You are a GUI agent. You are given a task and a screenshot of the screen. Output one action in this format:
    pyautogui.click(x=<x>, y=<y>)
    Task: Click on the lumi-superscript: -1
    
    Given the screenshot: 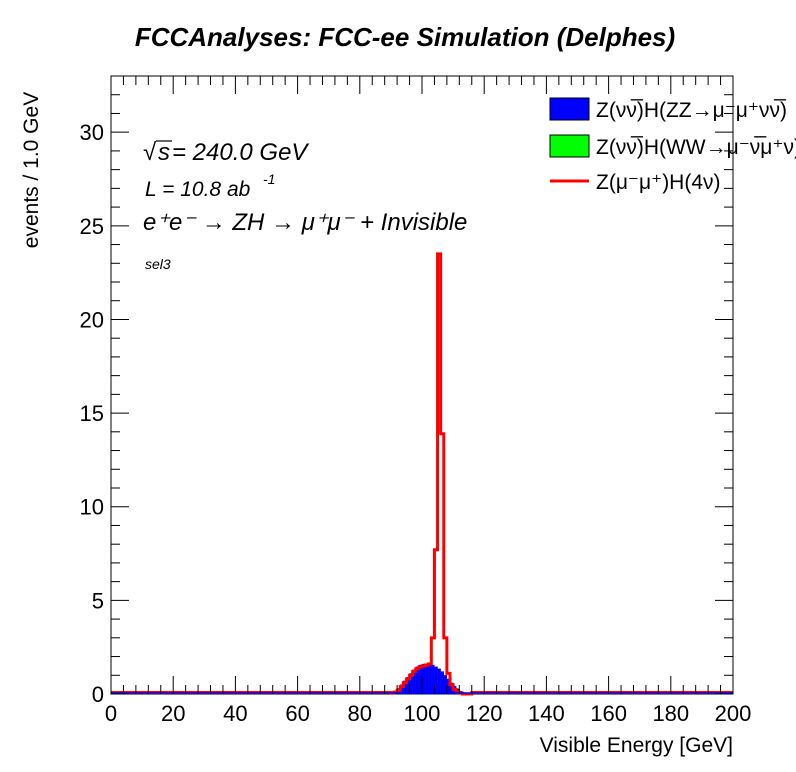 What is the action you would take?
    pyautogui.click(x=269, y=179)
    